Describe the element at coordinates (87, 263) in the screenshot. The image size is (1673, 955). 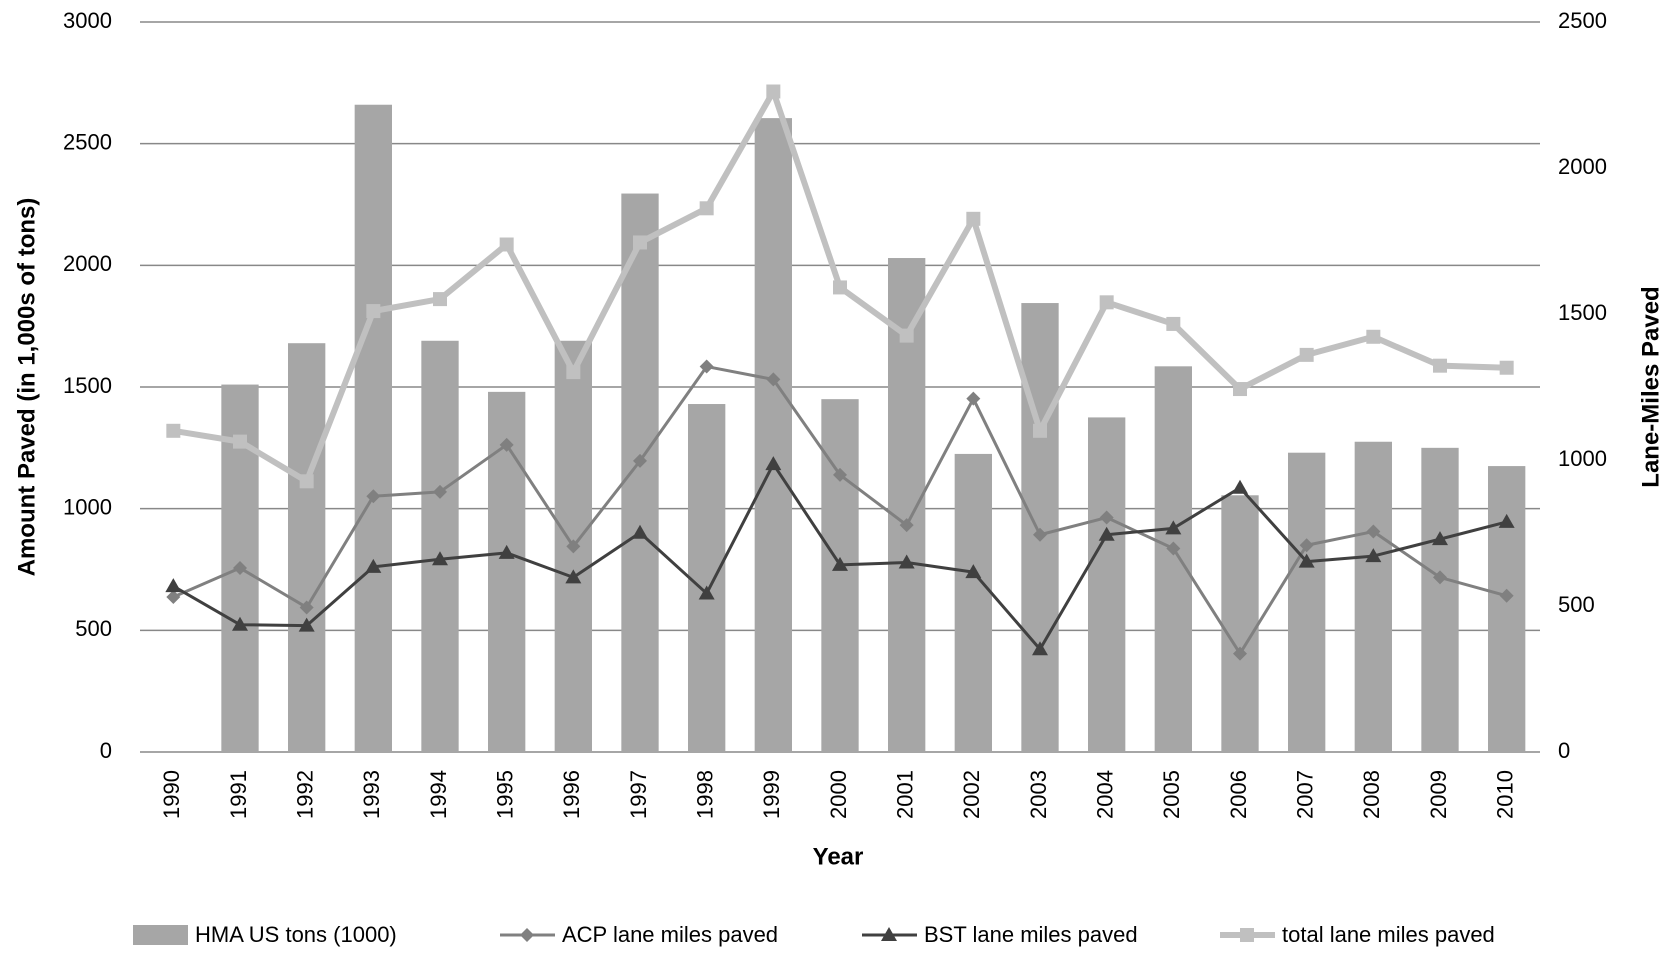
I see `y-tick-label: 2000` at that location.